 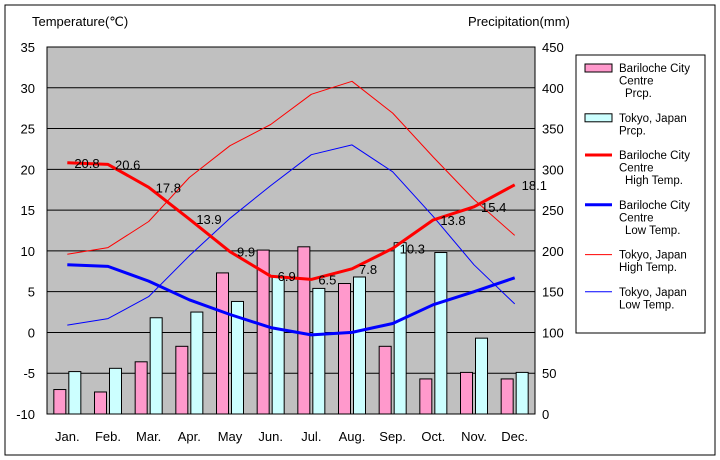 What do you see at coordinates (474, 436) in the screenshot?
I see `x-tick-label: Nov.` at bounding box center [474, 436].